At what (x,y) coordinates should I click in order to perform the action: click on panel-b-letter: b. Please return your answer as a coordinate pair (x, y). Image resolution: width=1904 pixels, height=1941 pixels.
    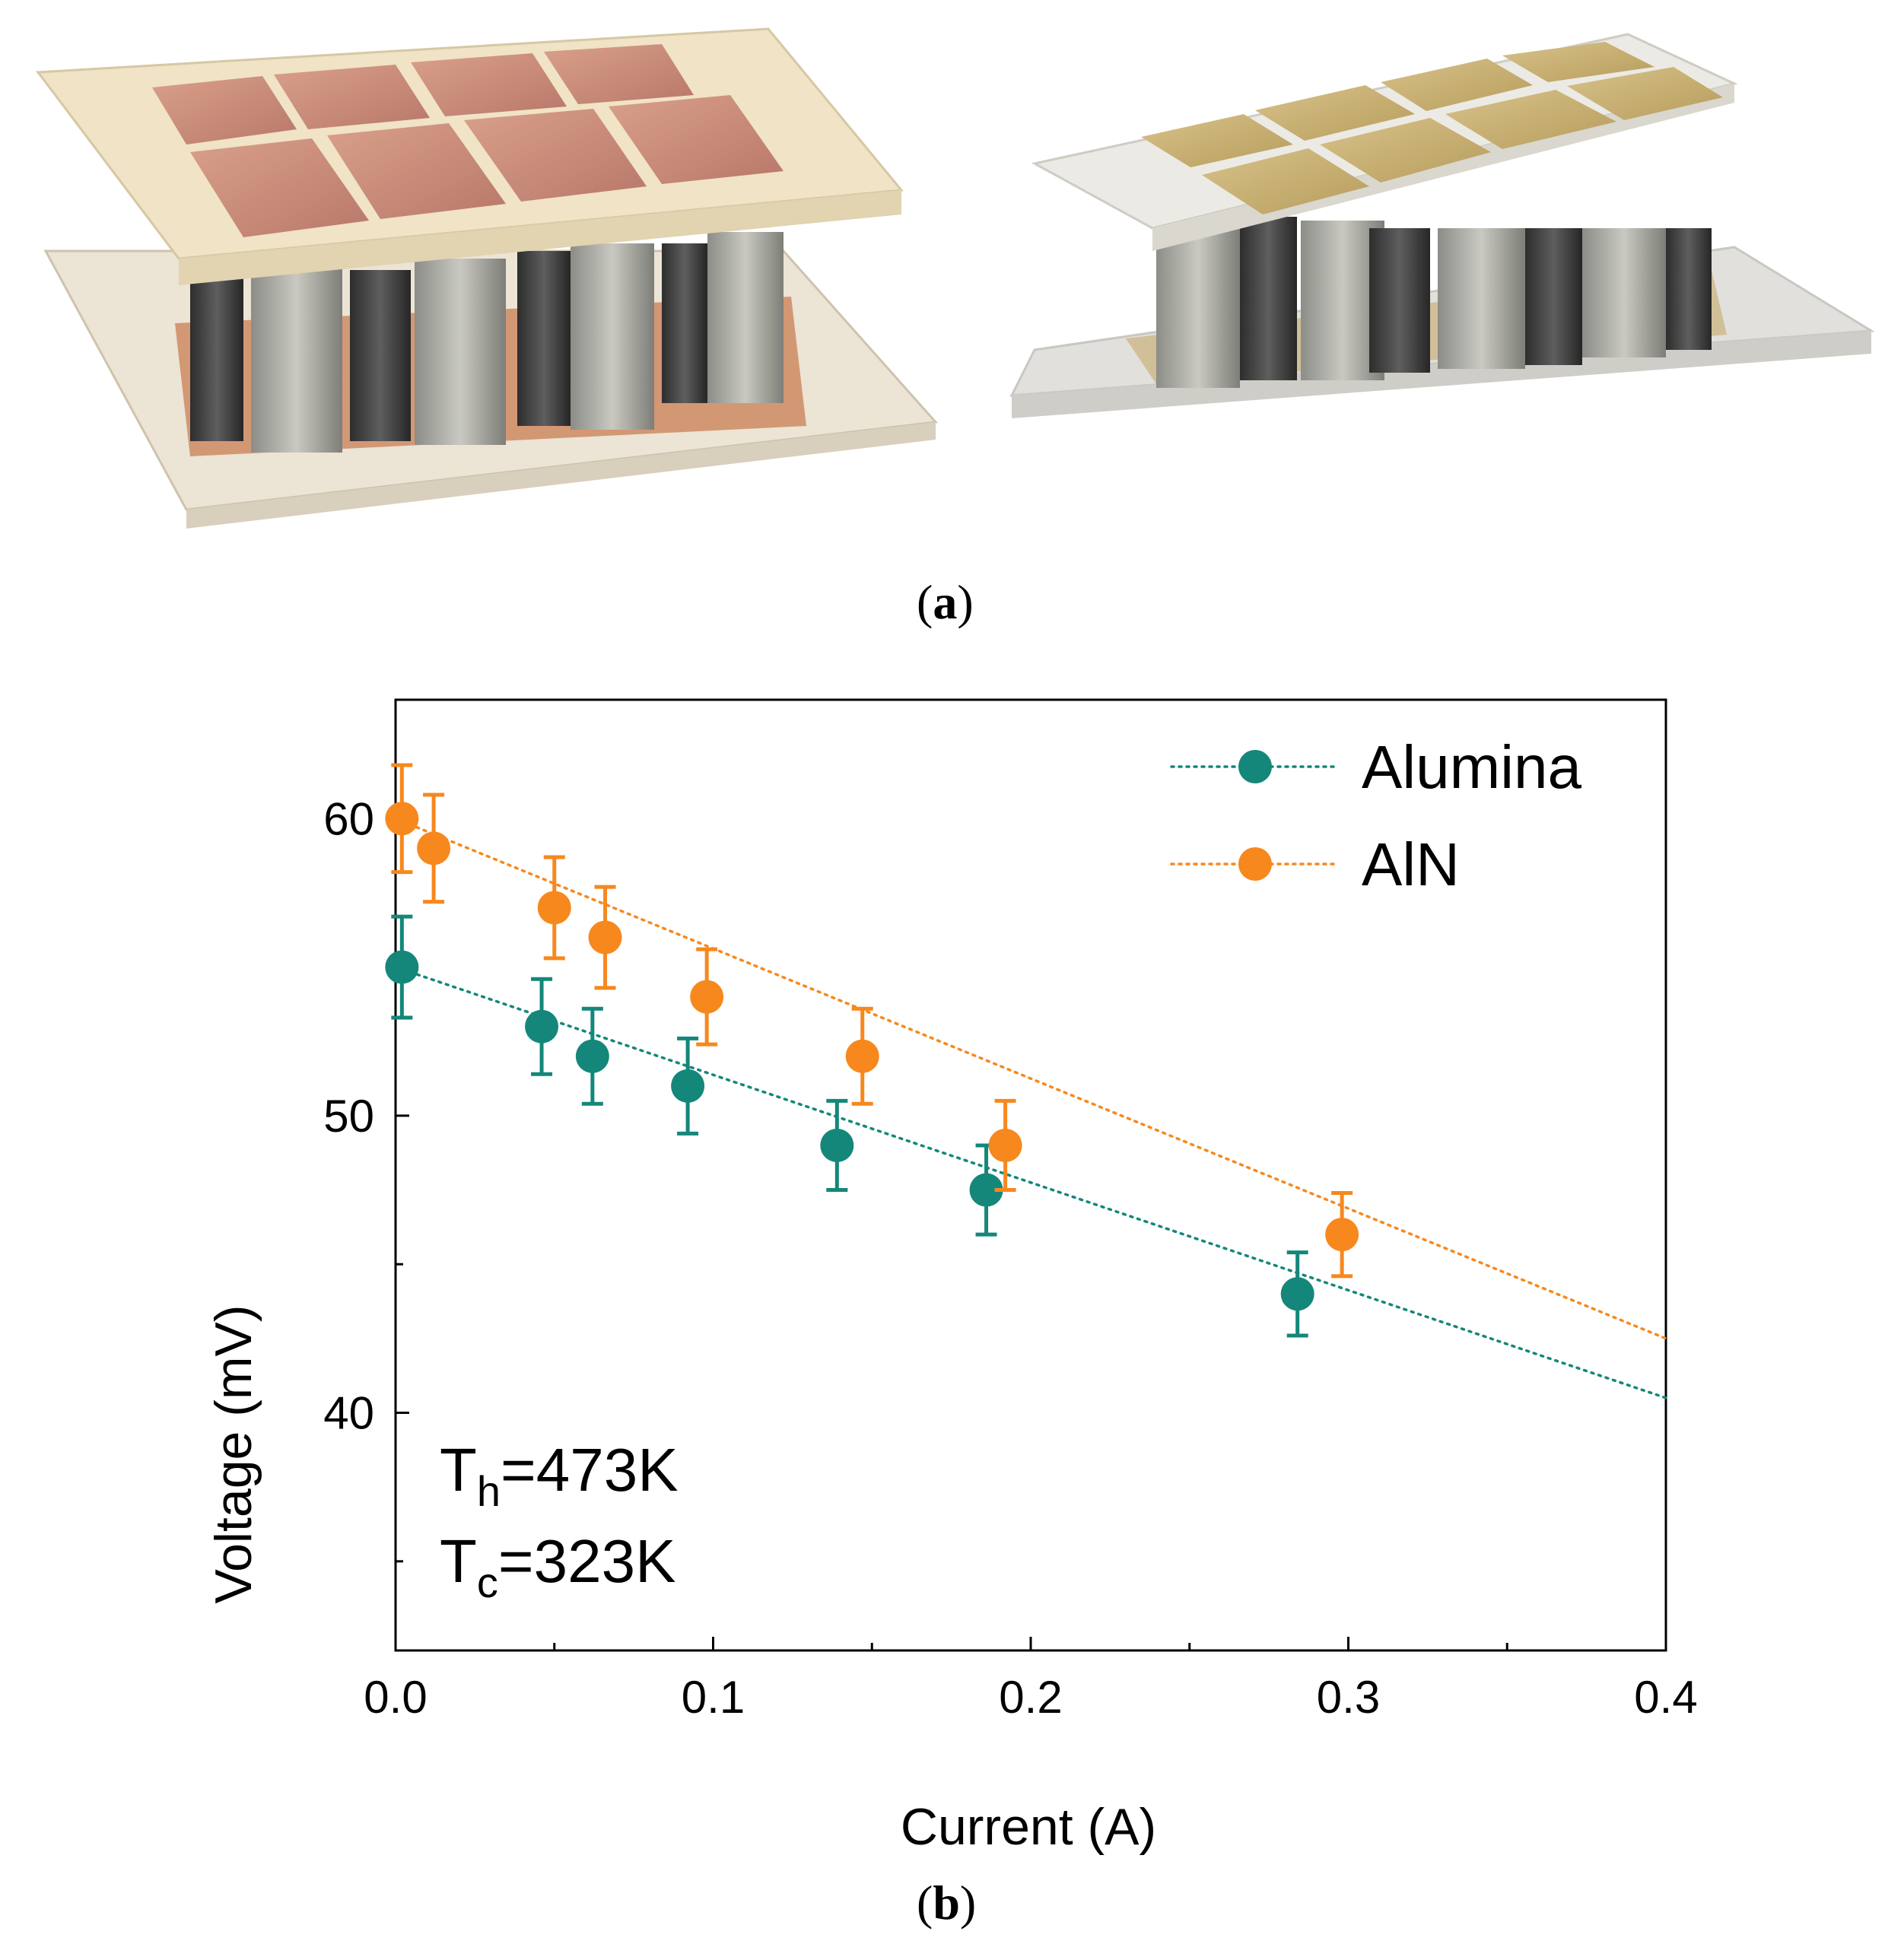
    Looking at the image, I should click on (946, 1903).